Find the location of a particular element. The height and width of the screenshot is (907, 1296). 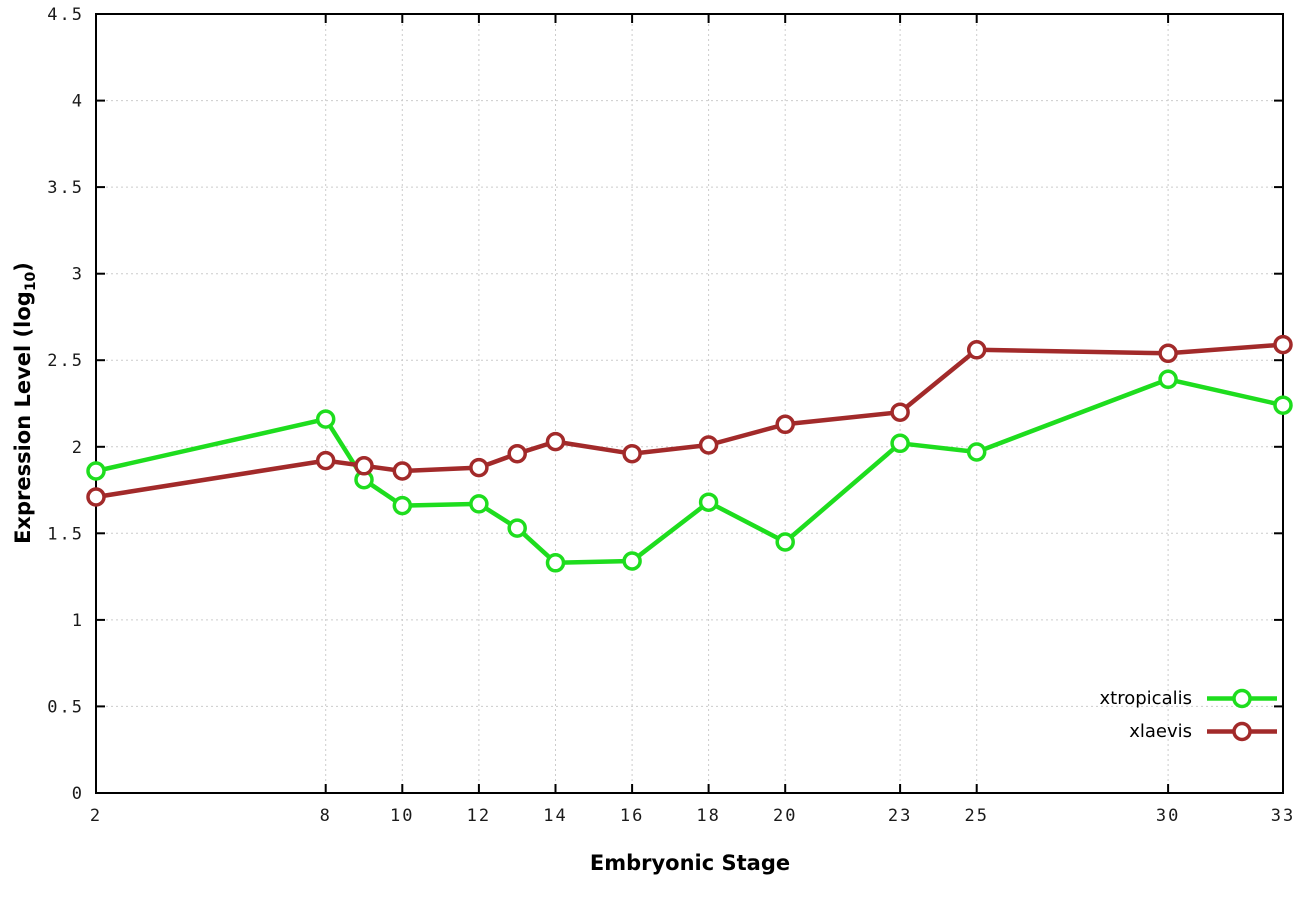

y-tick-label: 4 is located at coordinates (78, 102).